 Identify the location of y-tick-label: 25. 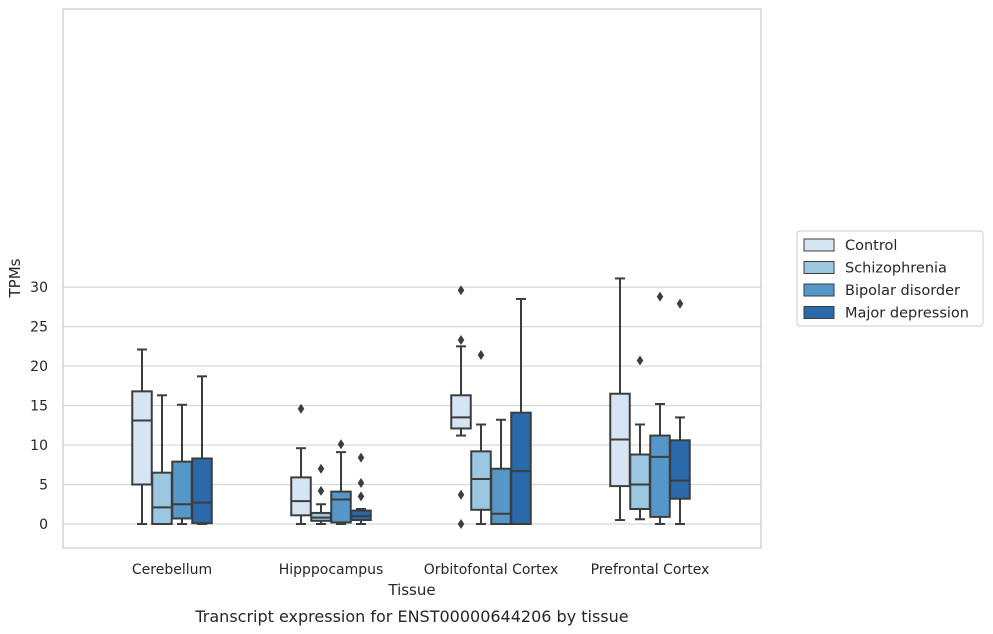
(39, 328).